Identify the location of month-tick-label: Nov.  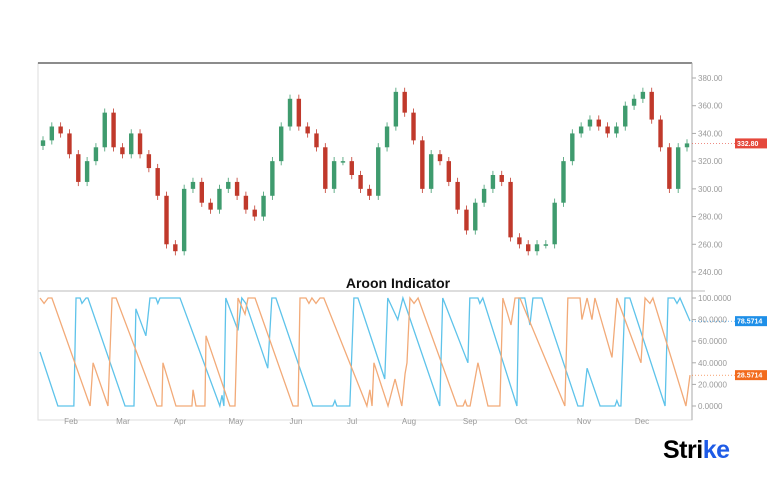
(584, 421).